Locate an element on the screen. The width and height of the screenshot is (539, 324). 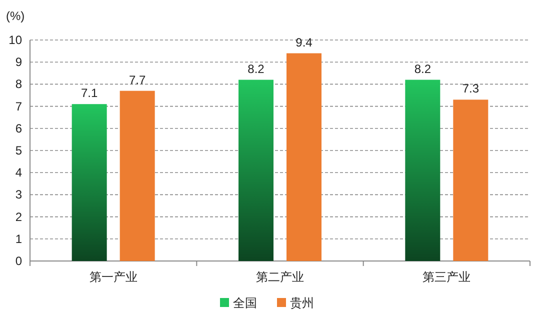
legend-label: 贵州 is located at coordinates (302, 303).